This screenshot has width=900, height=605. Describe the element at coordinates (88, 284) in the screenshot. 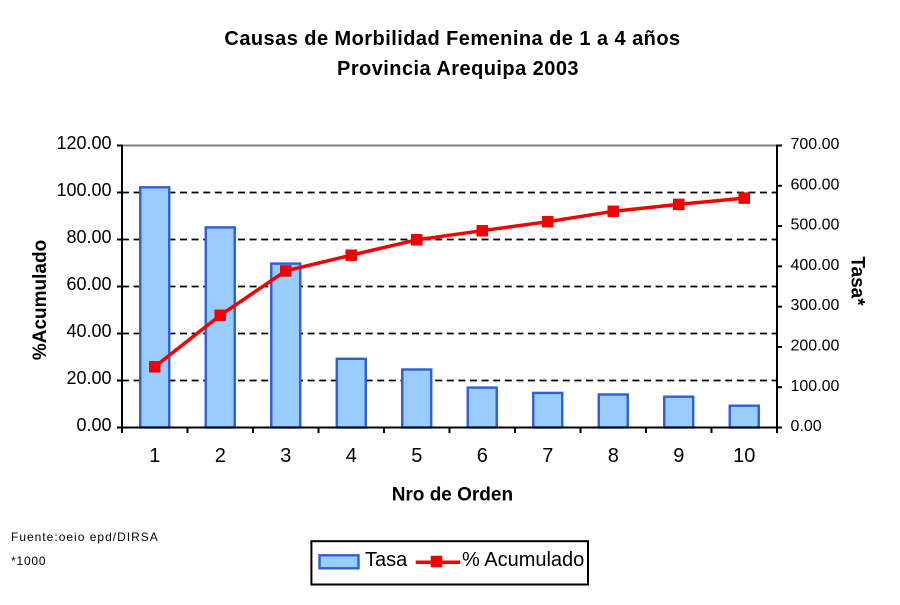

I see `svg-text: 60.00` at that location.